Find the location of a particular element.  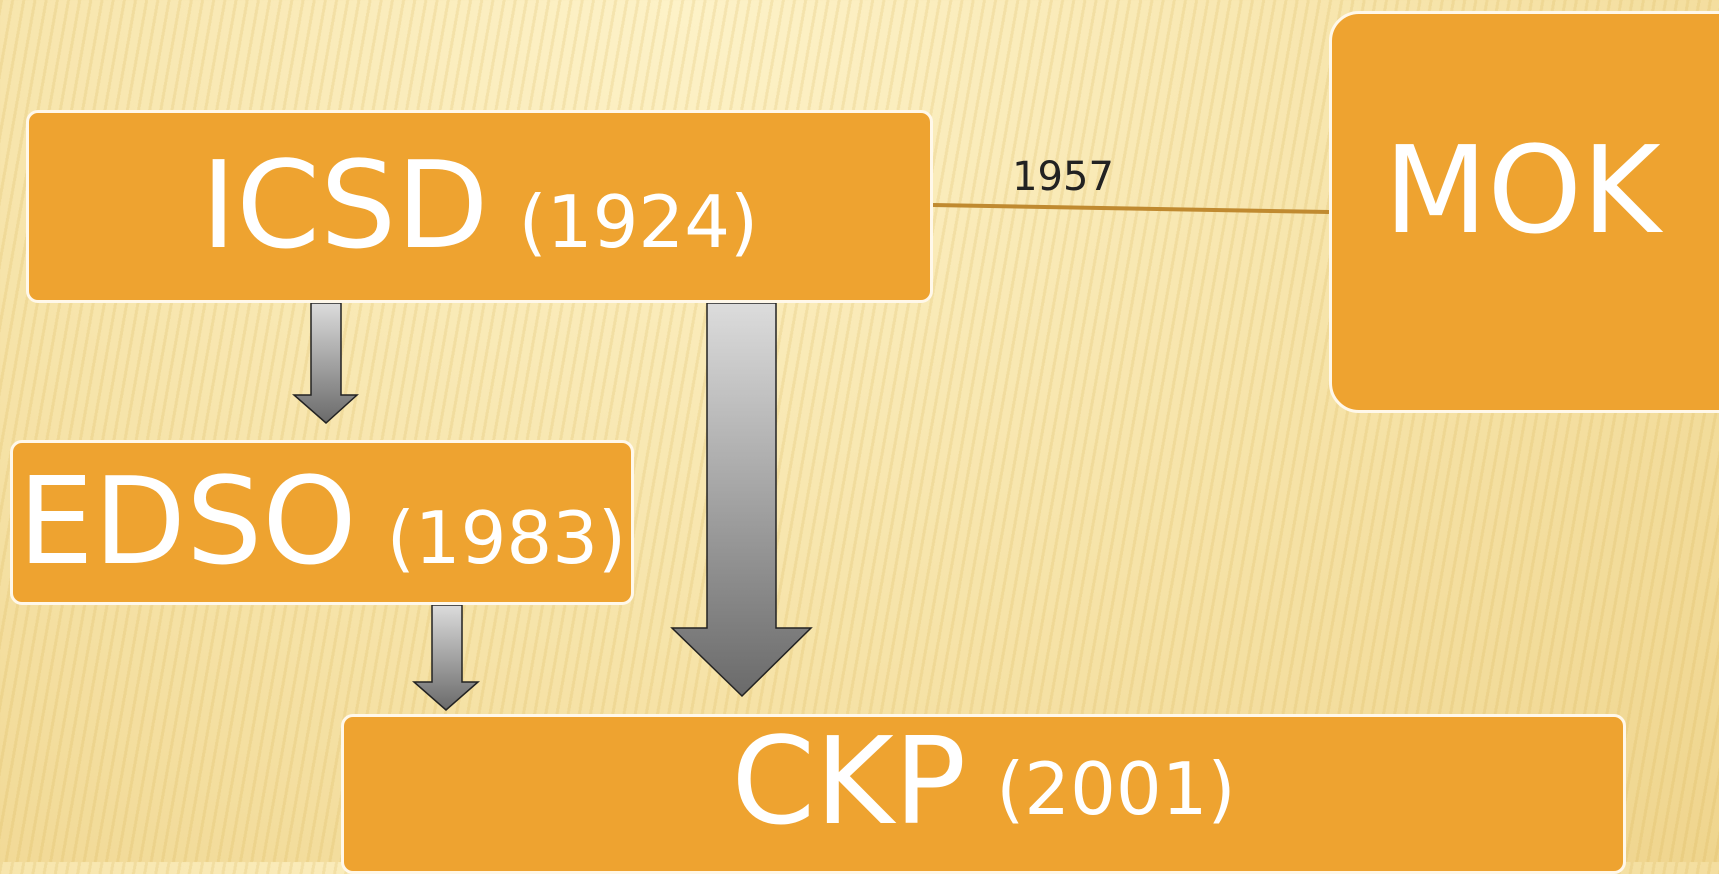

node-label: ICSD is located at coordinates (344, 206).